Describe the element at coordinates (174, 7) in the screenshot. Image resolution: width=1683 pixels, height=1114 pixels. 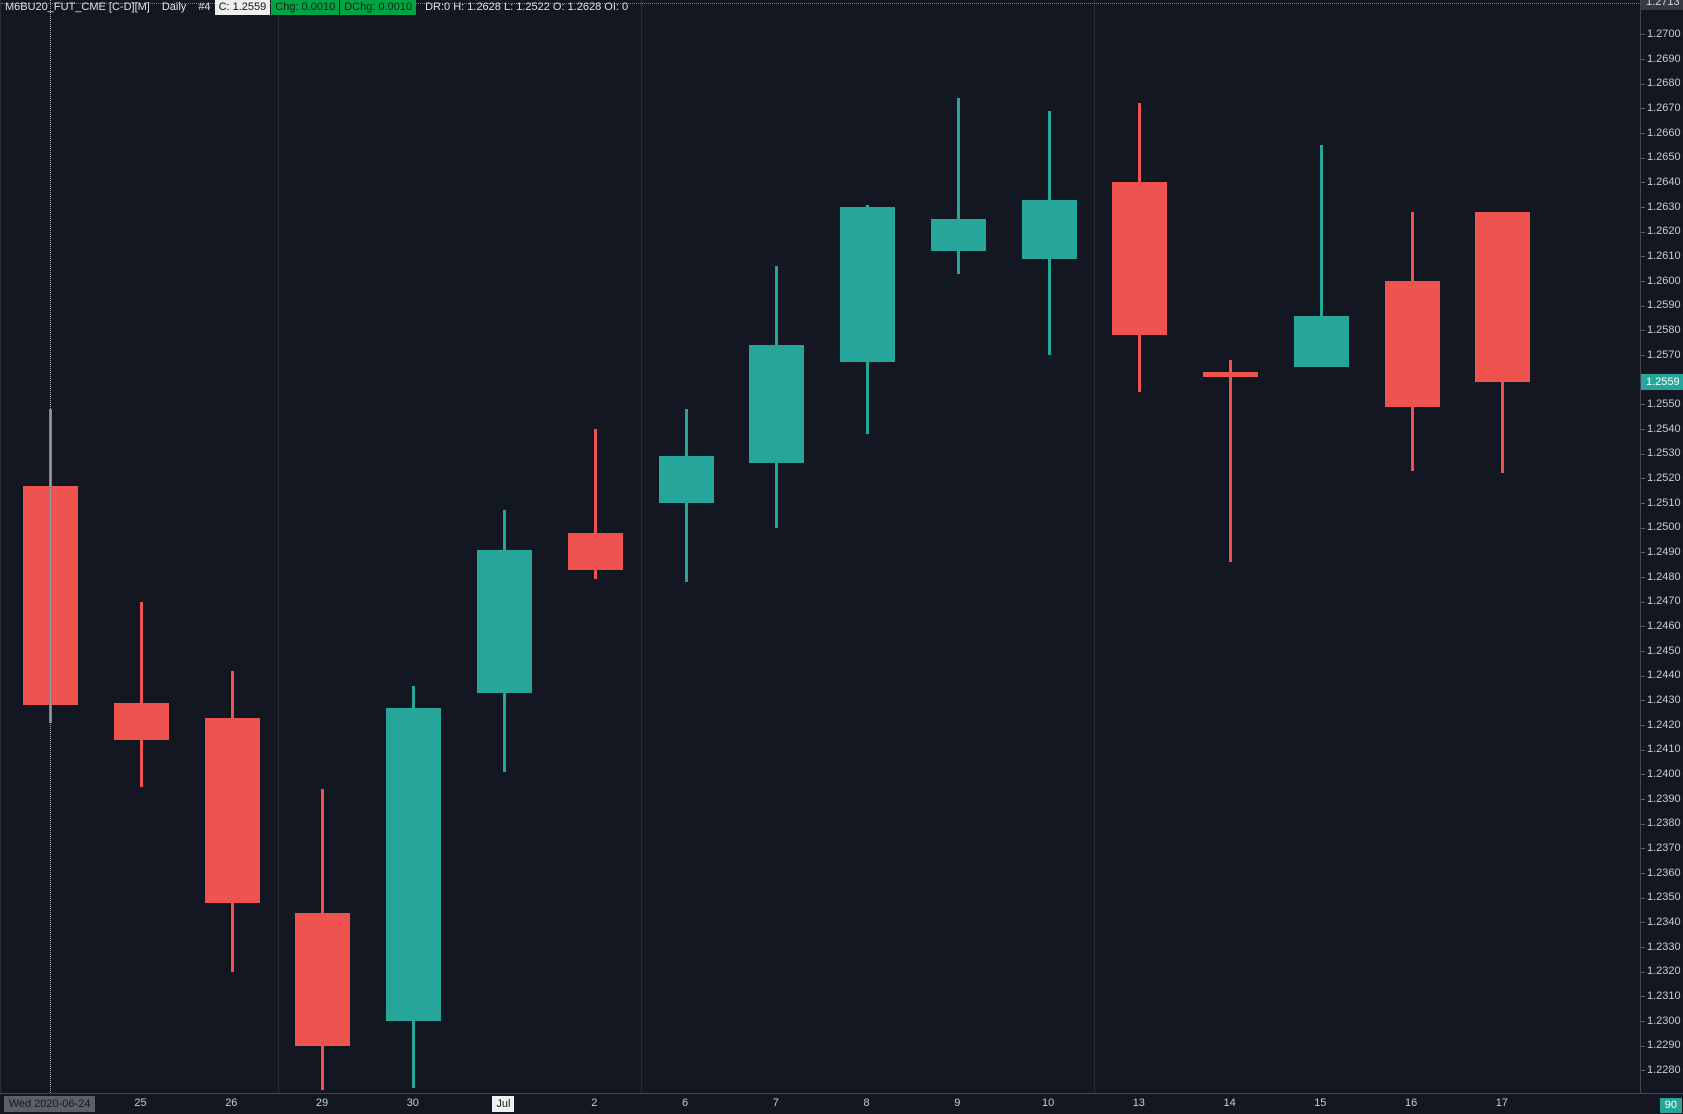
I see `timeframe-label: Daily` at that location.